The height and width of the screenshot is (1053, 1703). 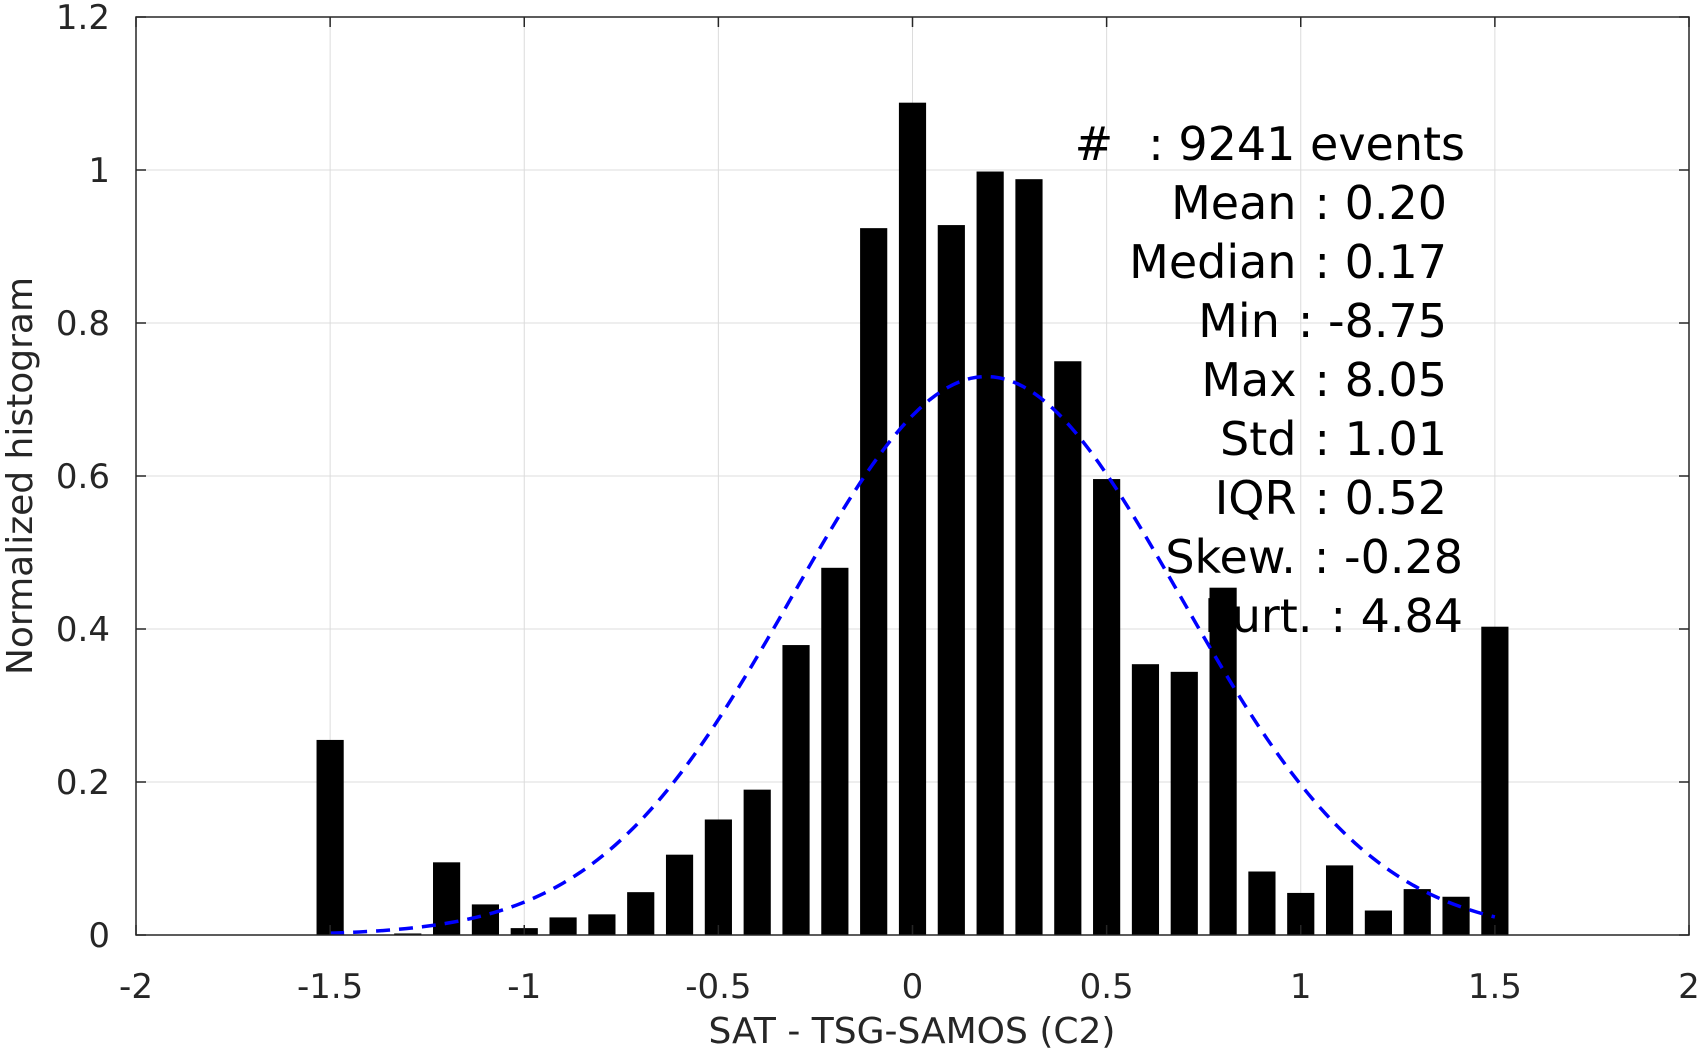 What do you see at coordinates (1233, 203) in the screenshot?
I see `stat-label: Mean` at bounding box center [1233, 203].